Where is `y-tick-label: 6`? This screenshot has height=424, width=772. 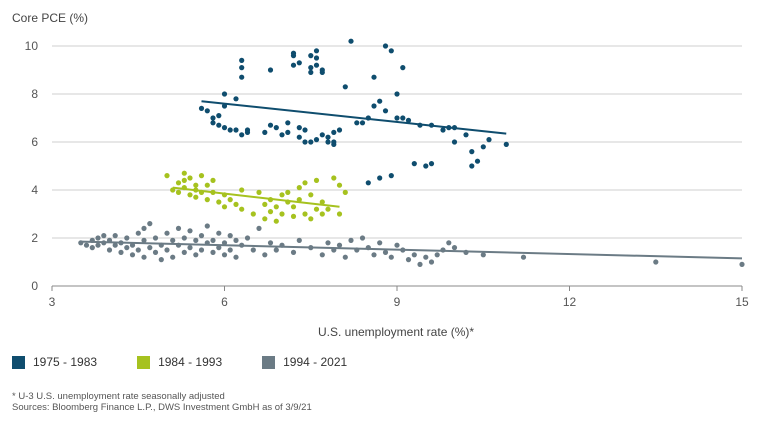 y-tick-label: 6 is located at coordinates (34, 142).